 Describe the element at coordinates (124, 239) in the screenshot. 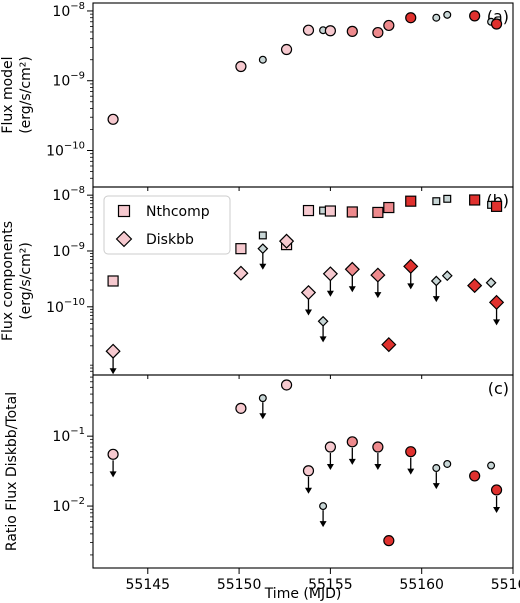

I see `legend-marker-diskbb` at that location.